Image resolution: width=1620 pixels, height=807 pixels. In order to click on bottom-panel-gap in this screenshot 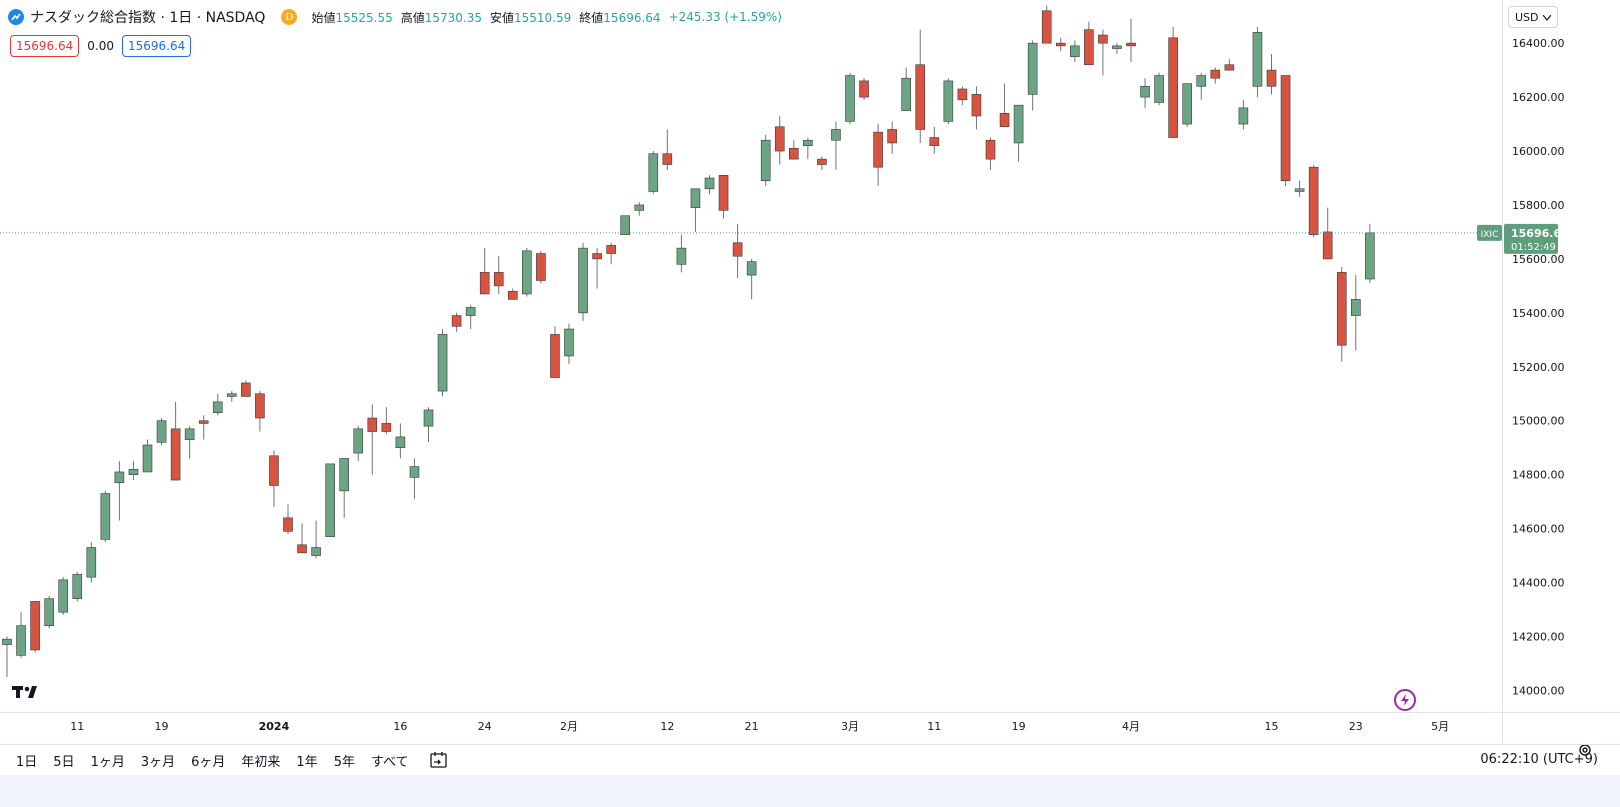, I will do `click(810, 791)`.